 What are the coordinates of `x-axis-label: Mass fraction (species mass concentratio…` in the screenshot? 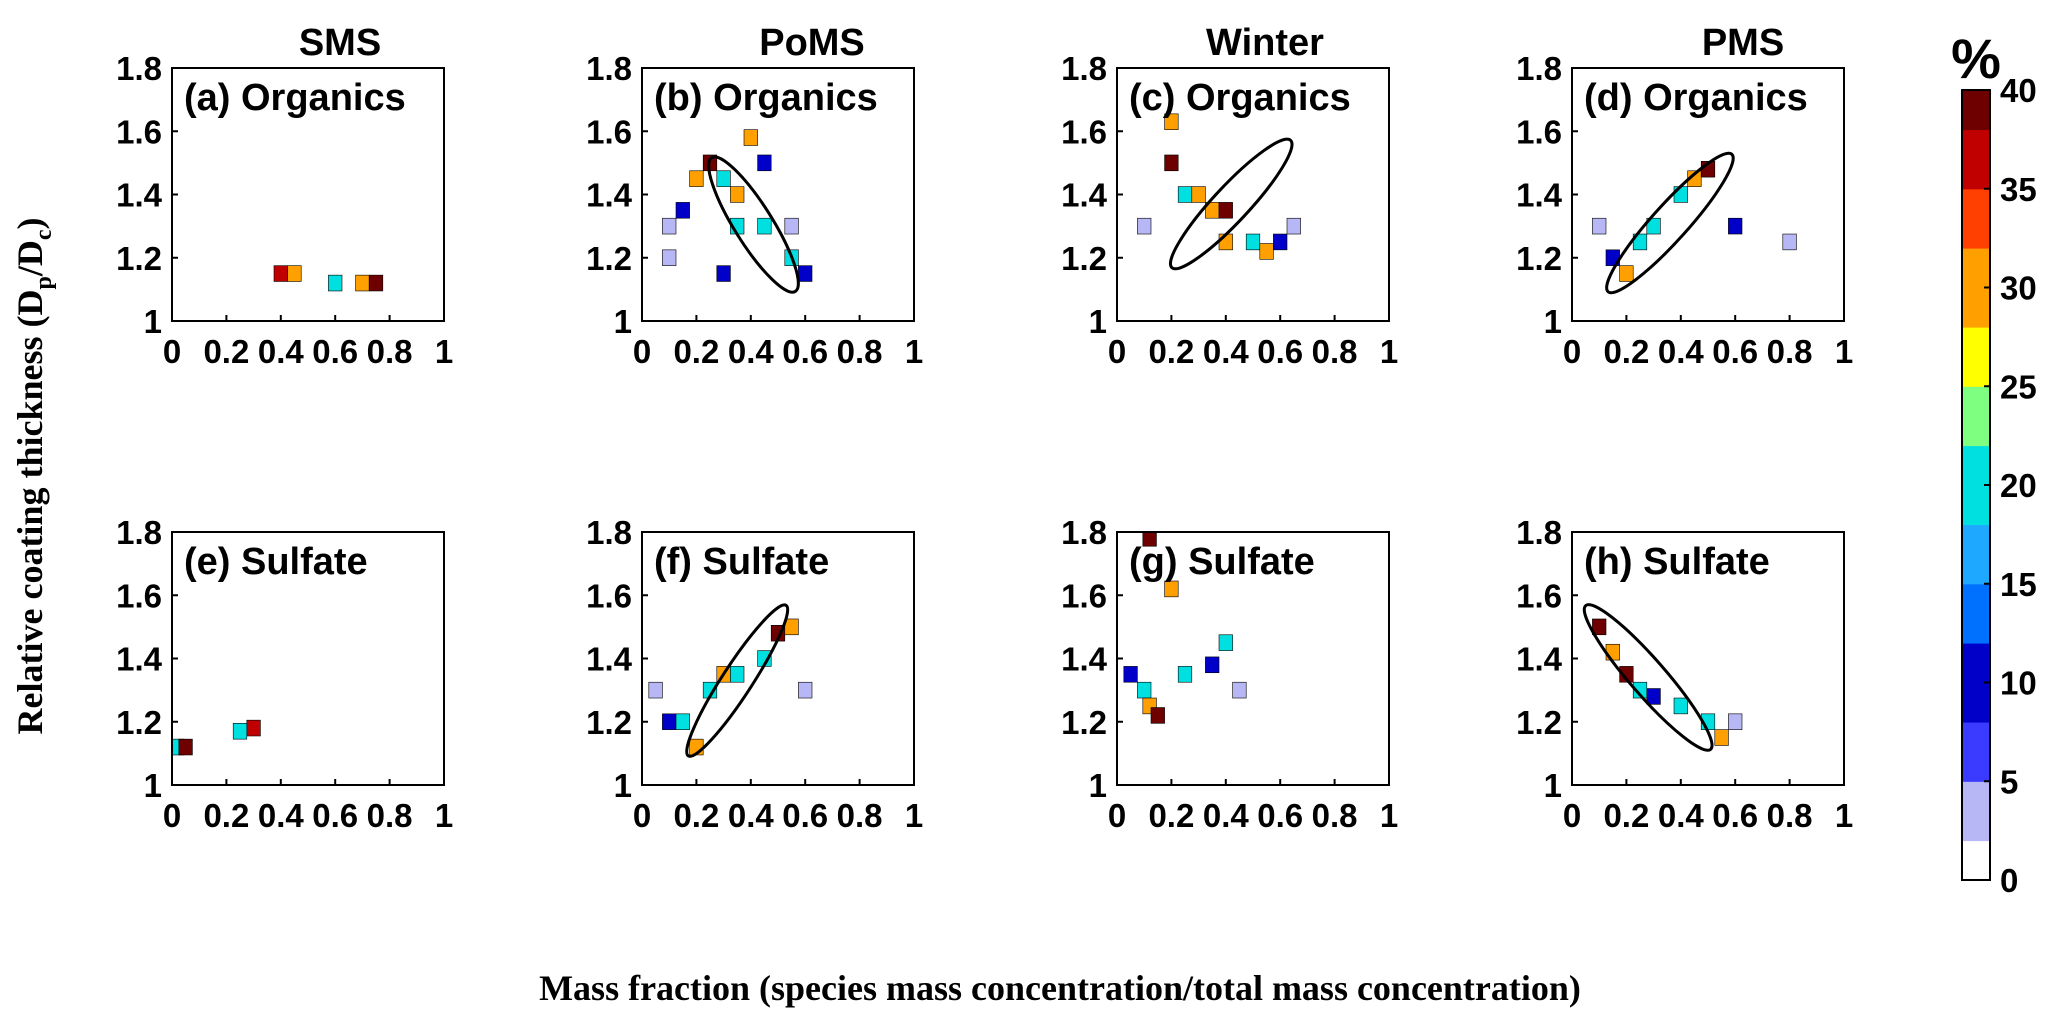 It's located at (1060, 988).